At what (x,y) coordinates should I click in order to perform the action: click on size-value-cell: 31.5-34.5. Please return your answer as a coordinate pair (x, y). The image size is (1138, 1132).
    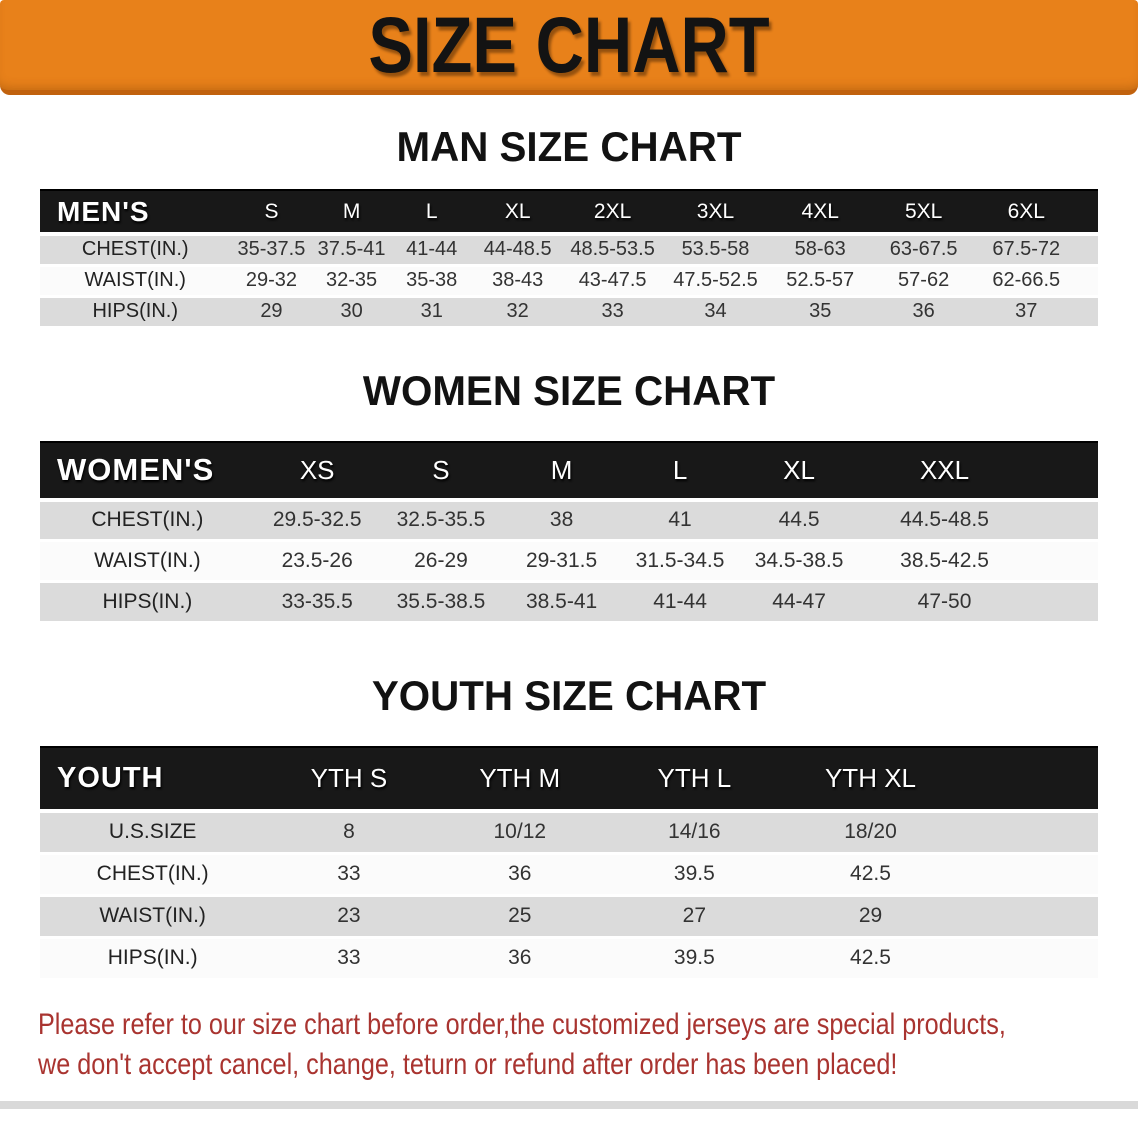
    Looking at the image, I should click on (680, 561).